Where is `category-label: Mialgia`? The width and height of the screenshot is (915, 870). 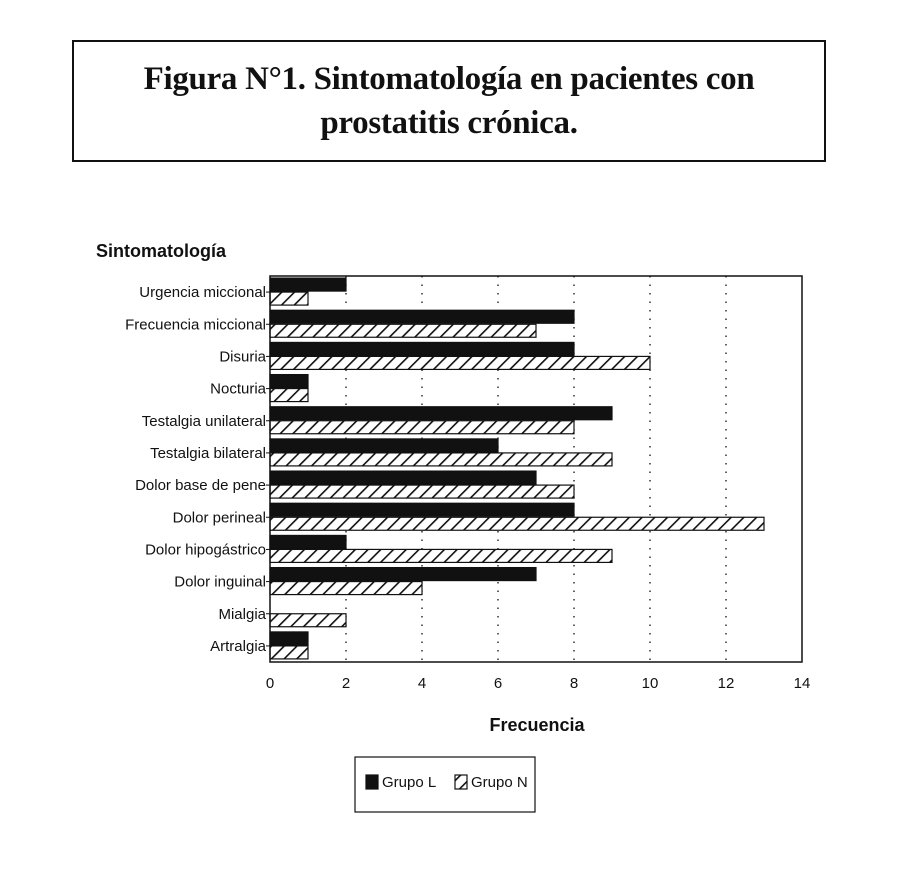 category-label: Mialgia is located at coordinates (242, 614).